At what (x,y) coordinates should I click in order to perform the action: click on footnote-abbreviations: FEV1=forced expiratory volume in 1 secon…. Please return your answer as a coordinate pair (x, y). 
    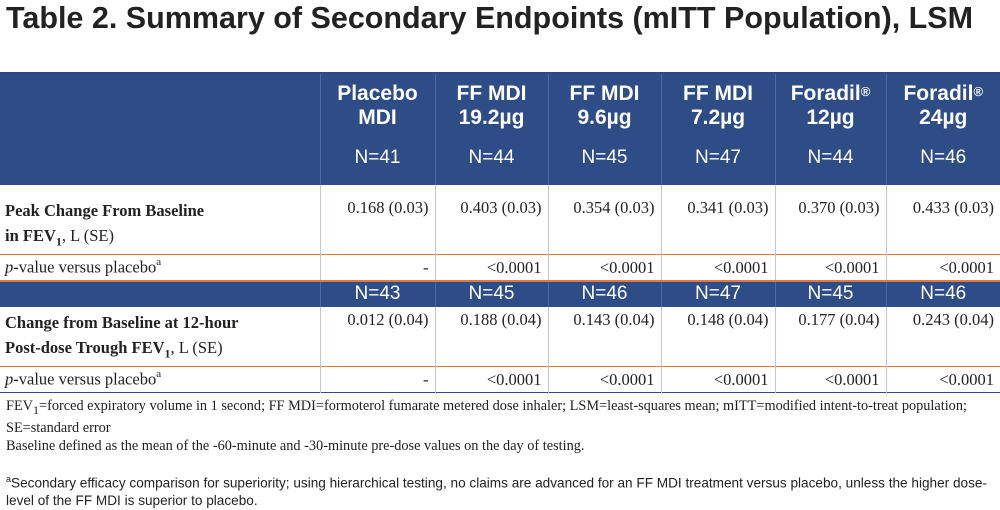
    Looking at the image, I should click on (501, 417).